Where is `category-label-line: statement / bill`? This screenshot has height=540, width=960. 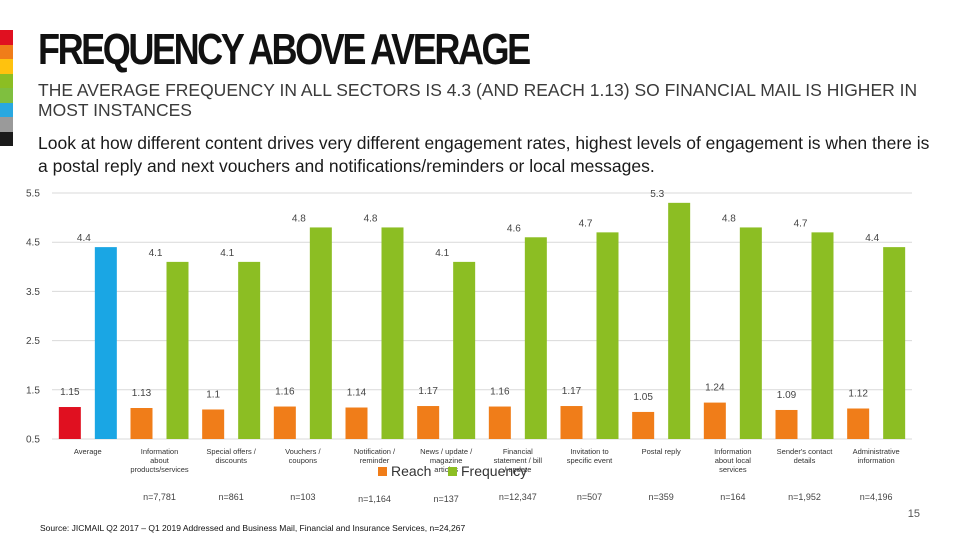 category-label-line: statement / bill is located at coordinates (518, 460).